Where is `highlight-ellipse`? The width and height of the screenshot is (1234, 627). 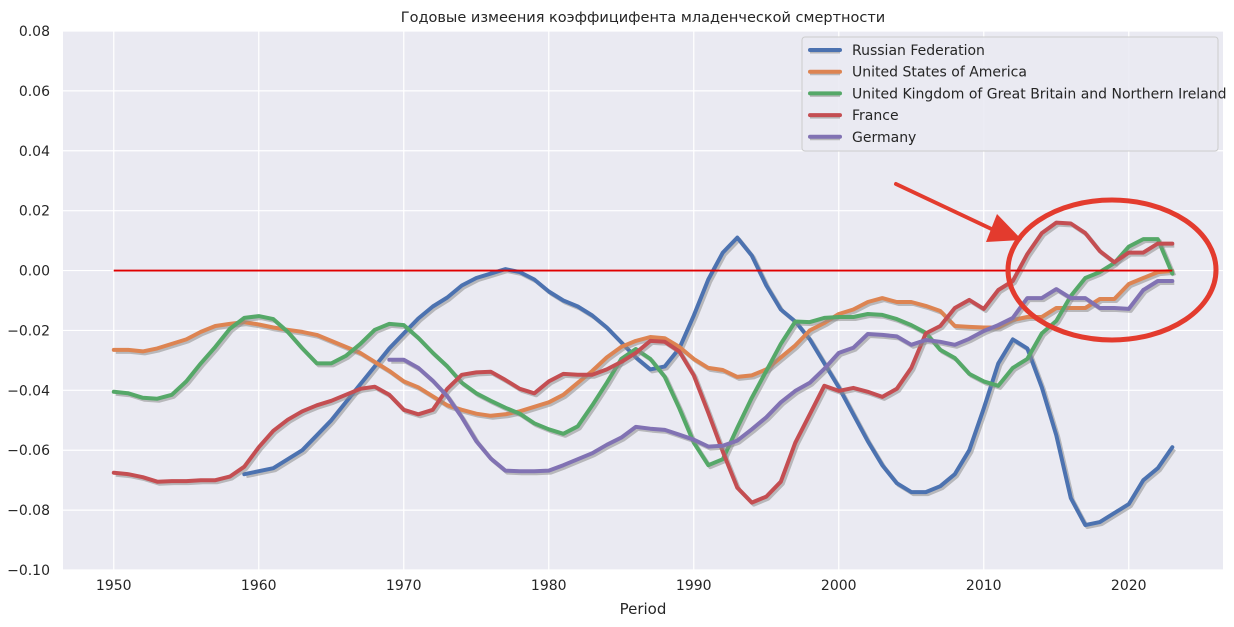
highlight-ellipse is located at coordinates (1112, 270).